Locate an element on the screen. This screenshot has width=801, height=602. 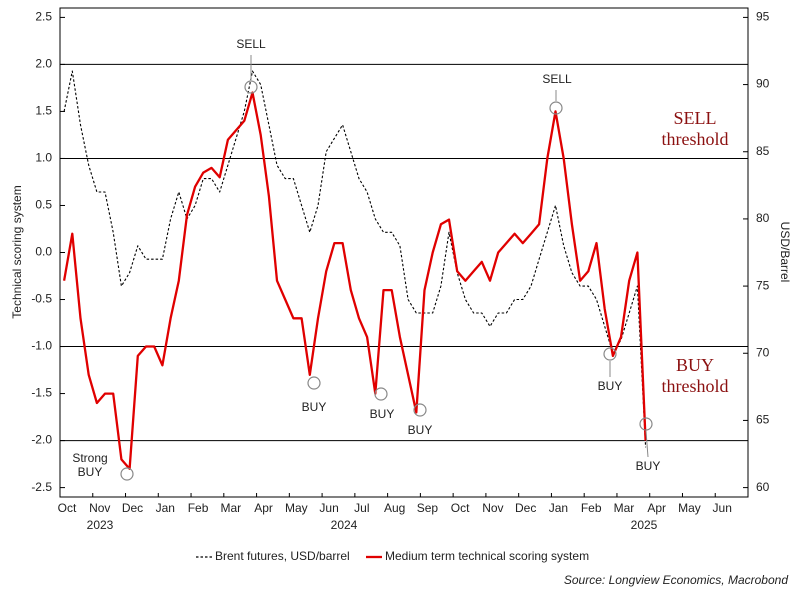
x-tick-label: Aug is located at coordinates (394, 508).